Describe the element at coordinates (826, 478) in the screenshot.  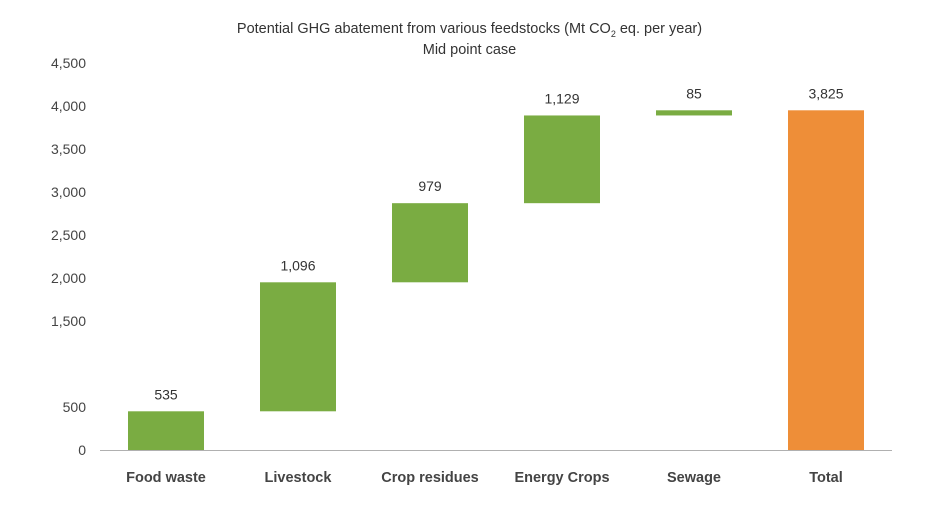
I see `x-category-label: Total` at that location.